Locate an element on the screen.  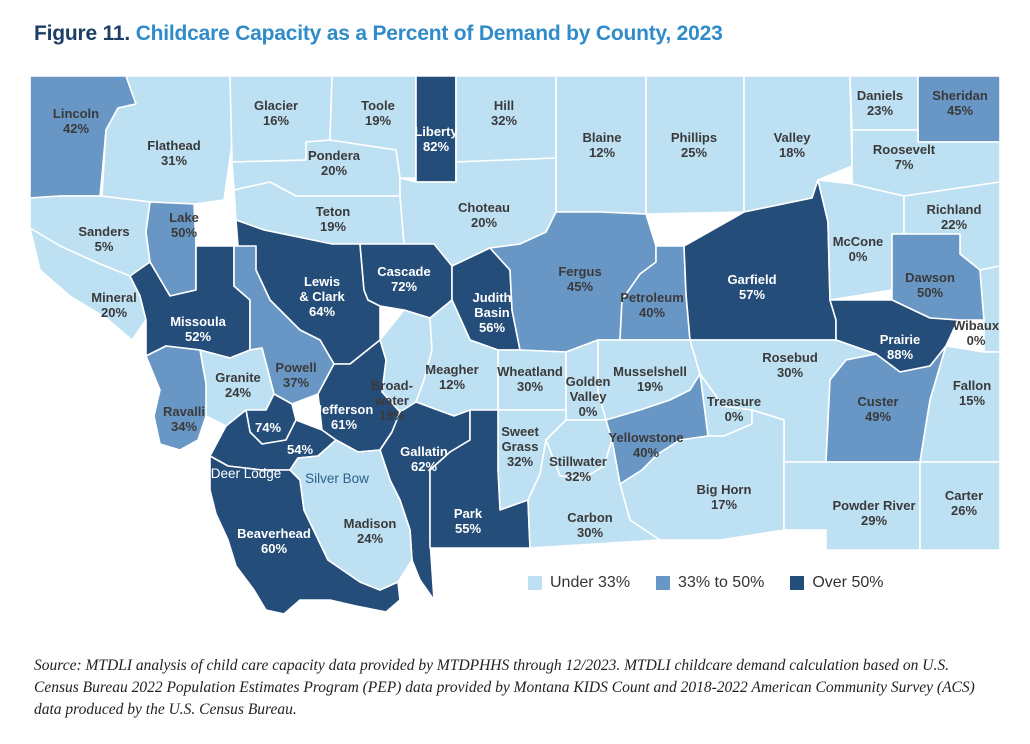
county-powder-river is located at coordinates (852, 506).